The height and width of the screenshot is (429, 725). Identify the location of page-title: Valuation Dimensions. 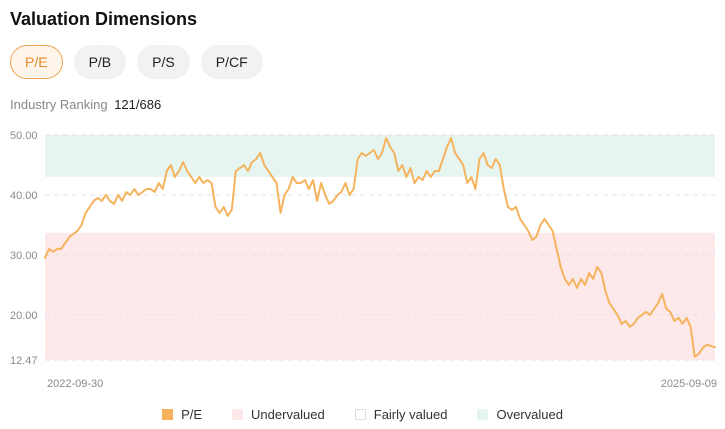
(104, 19).